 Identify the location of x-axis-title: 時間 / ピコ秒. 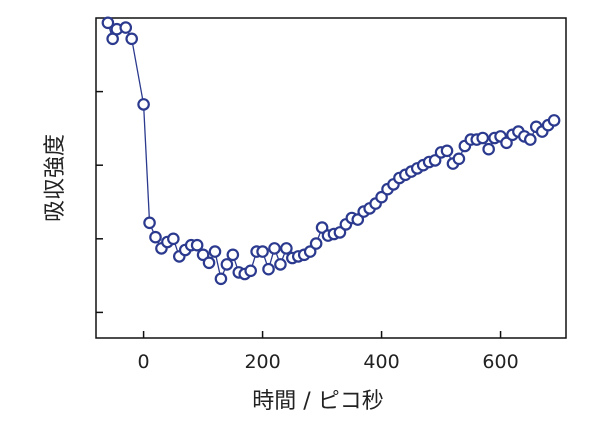
(317, 401).